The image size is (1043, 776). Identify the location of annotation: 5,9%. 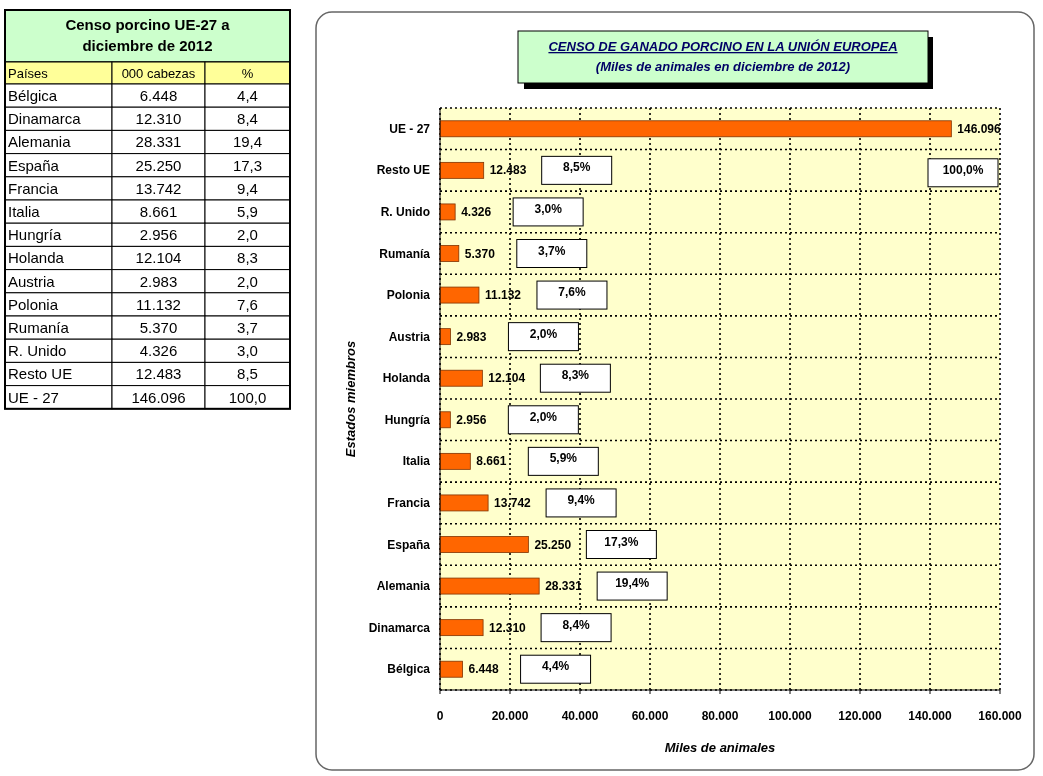
(563, 458).